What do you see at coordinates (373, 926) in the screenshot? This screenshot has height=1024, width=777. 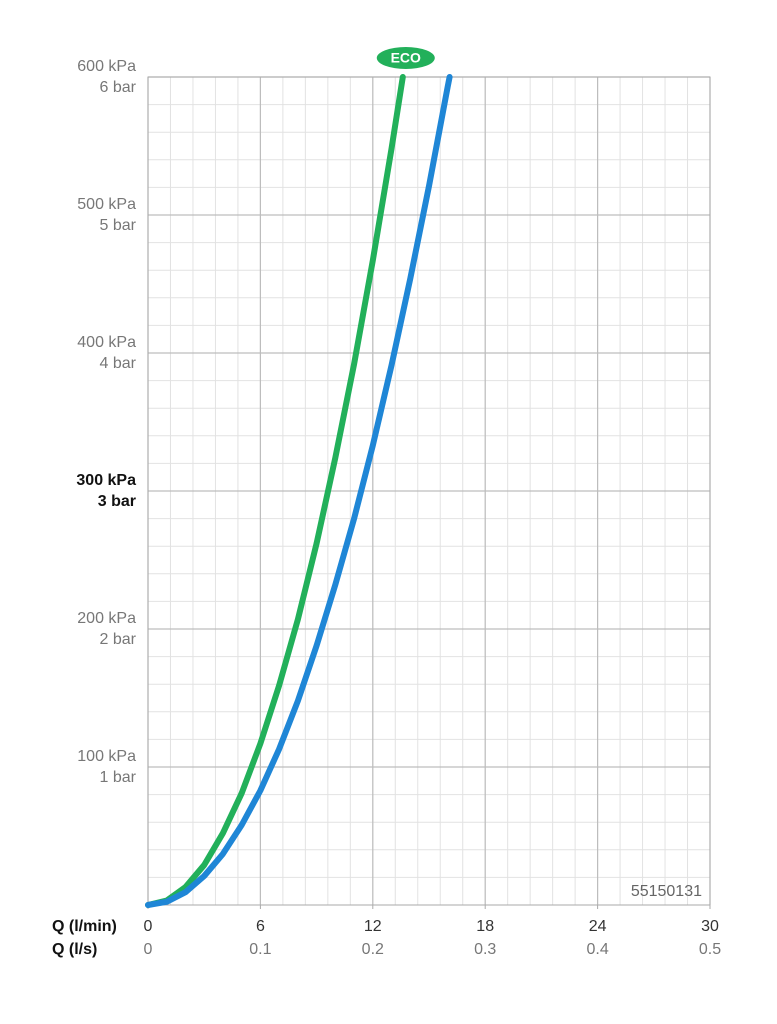 I see `x-tick-label: 12` at bounding box center [373, 926].